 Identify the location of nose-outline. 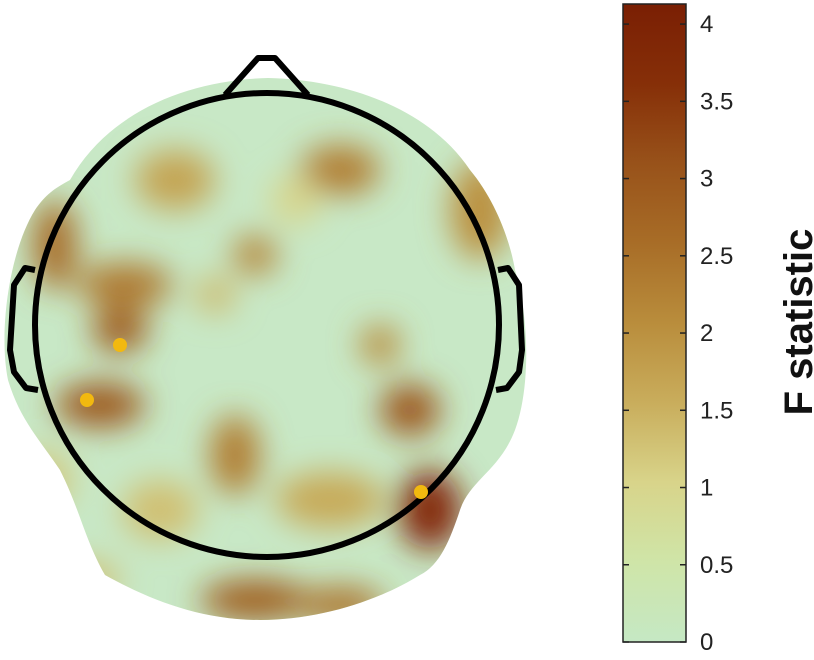
(266, 76).